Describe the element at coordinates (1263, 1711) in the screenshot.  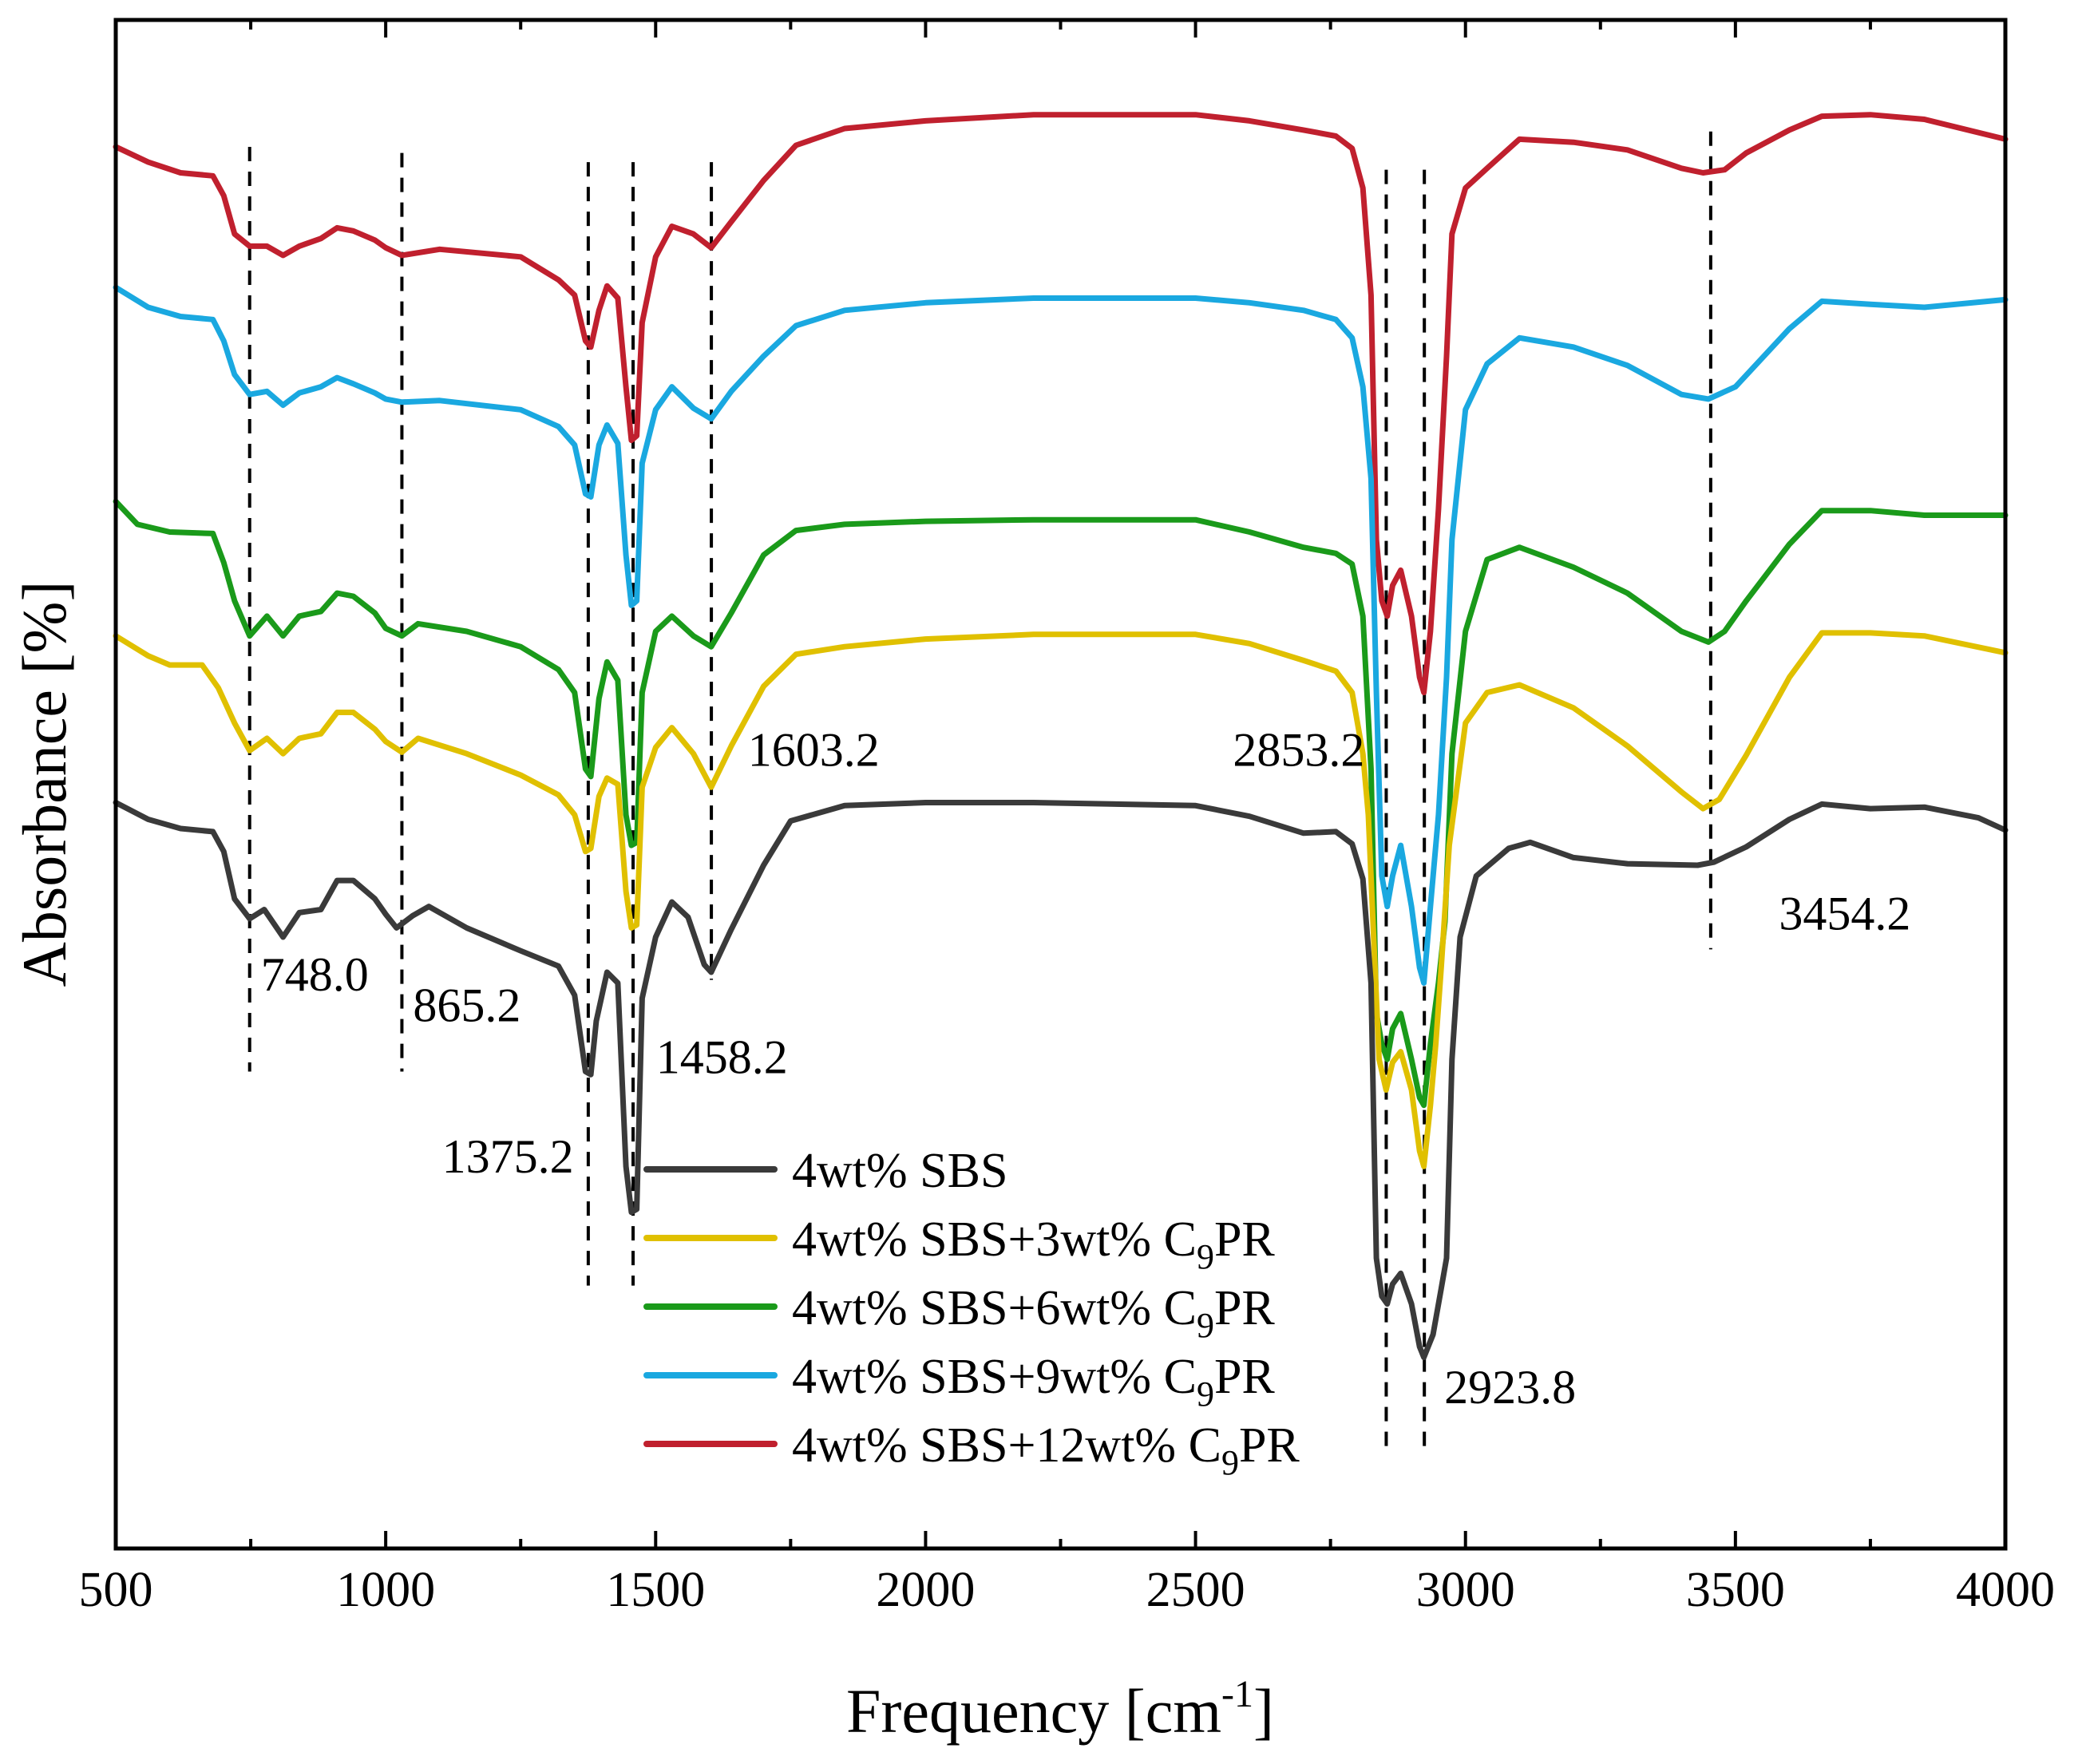
I see `x-axis-title-end: ]` at that location.